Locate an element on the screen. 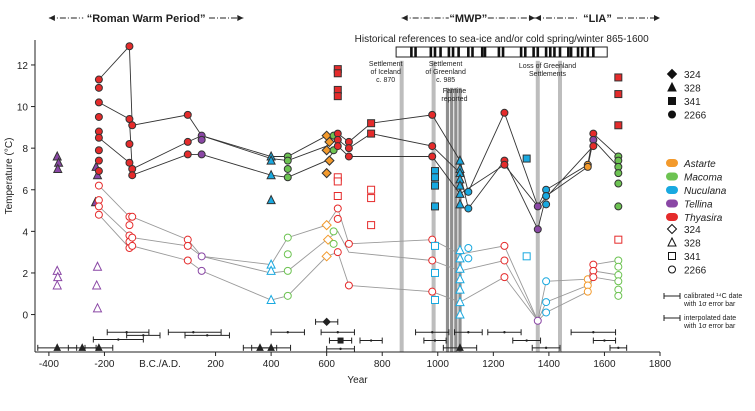 The width and height of the screenshot is (755, 411). event-label: of Iceland is located at coordinates (385, 72).